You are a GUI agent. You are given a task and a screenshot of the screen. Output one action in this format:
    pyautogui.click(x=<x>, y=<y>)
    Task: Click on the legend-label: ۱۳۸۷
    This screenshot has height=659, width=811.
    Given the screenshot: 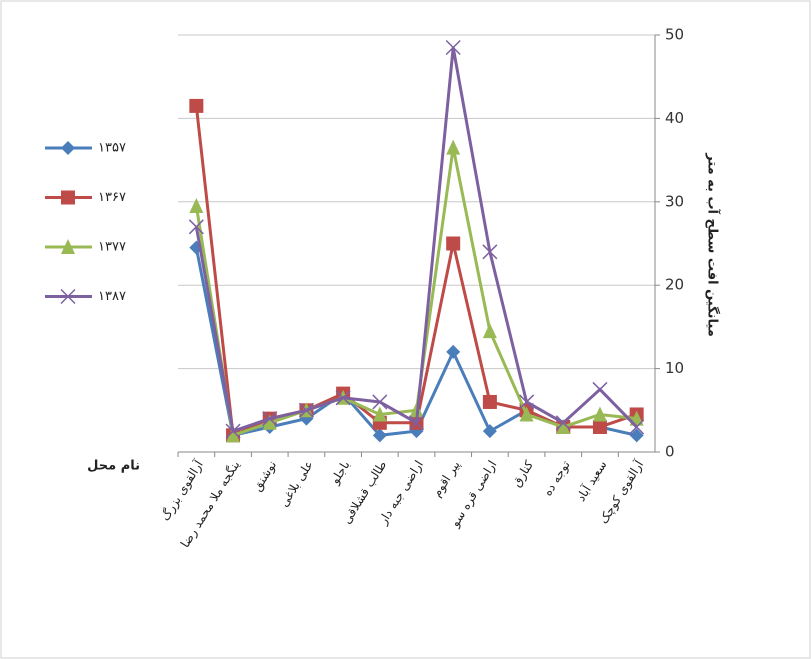 What is the action you would take?
    pyautogui.click(x=112, y=296)
    